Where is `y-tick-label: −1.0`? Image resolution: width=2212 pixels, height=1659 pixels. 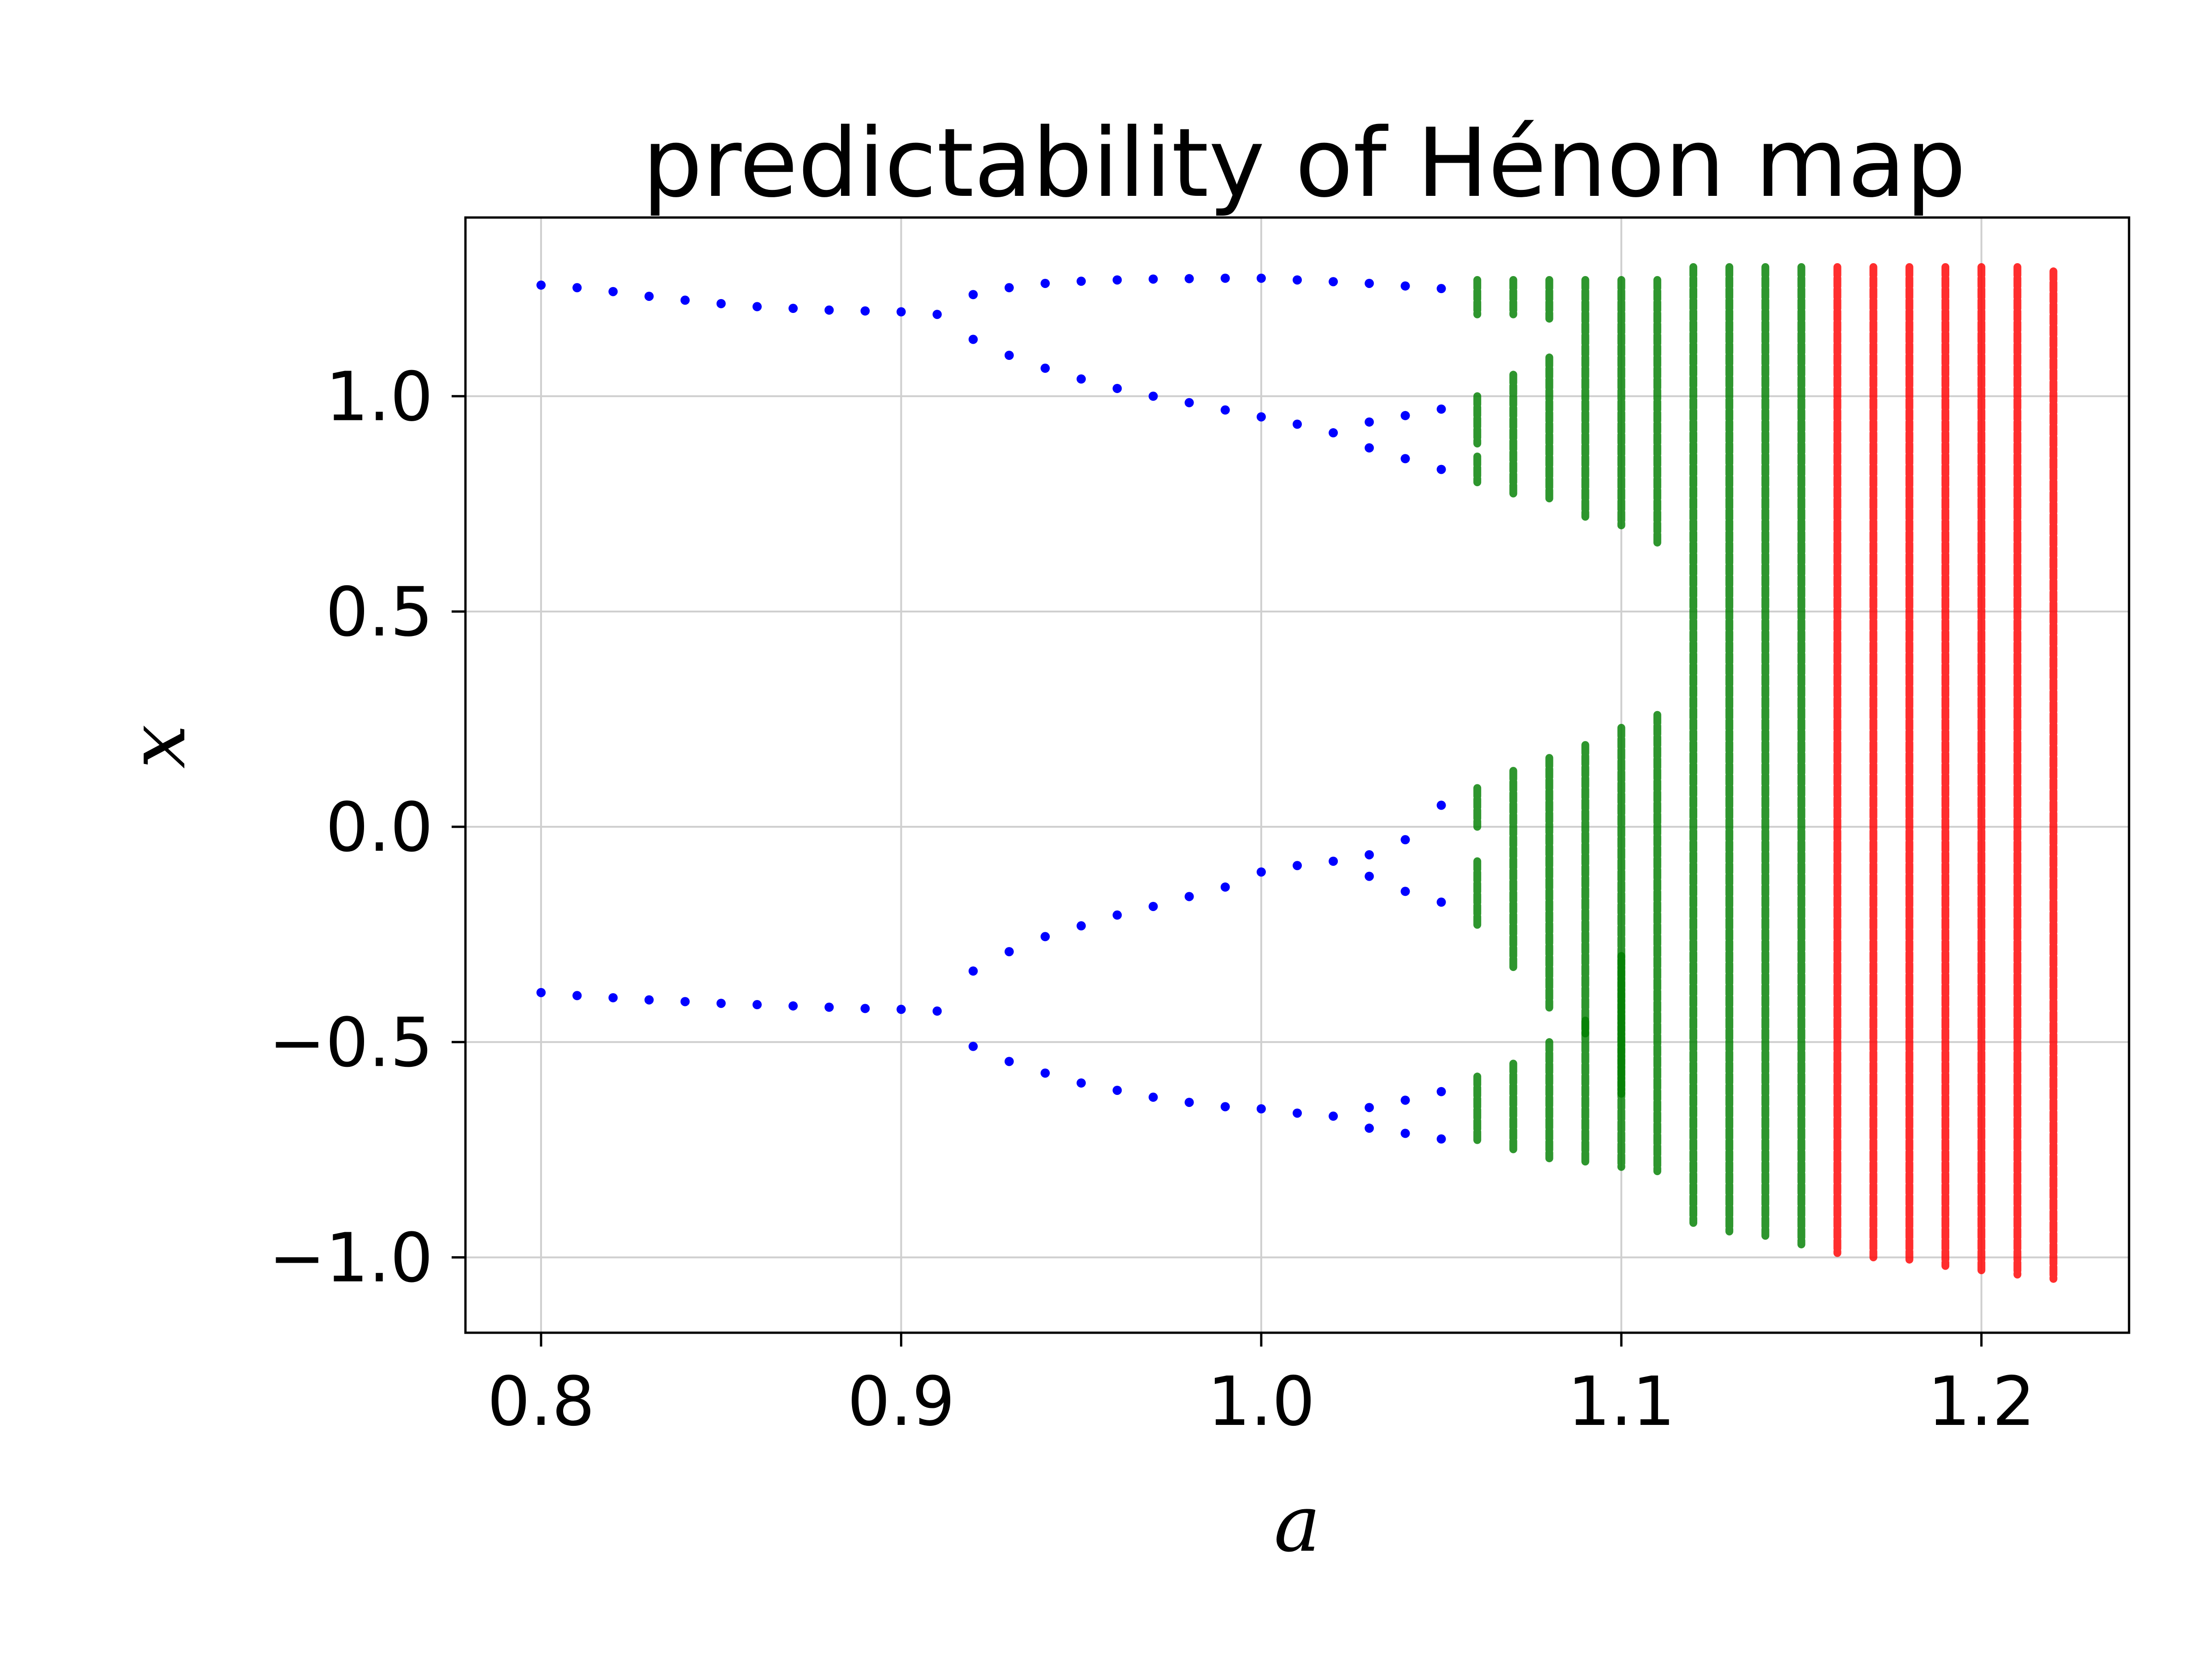 y-tick-label: −1.0 is located at coordinates (351, 1257).